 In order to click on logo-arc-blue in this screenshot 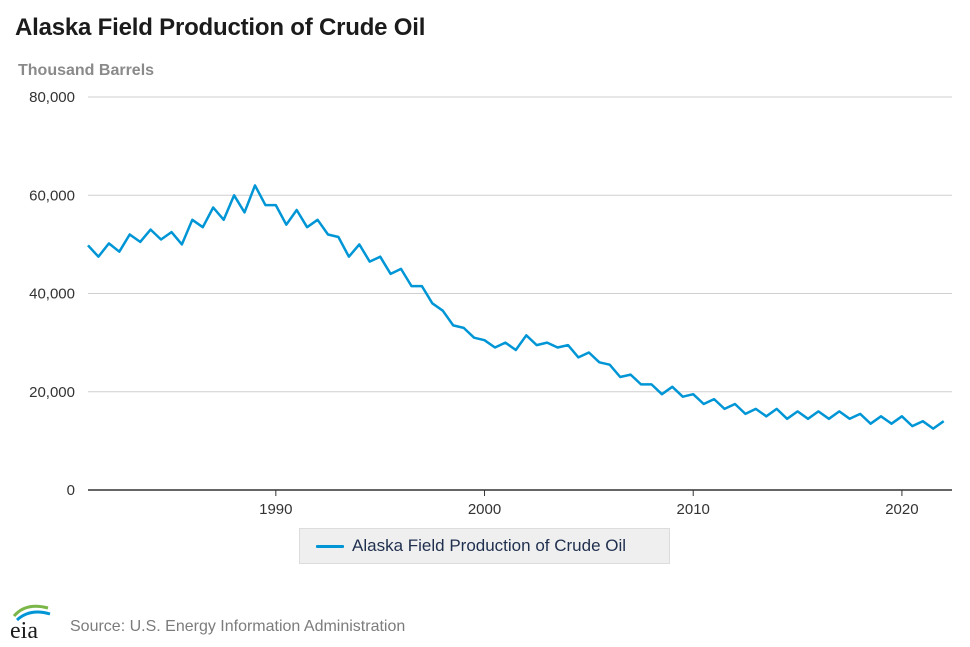, I will do `click(33, 616)`.